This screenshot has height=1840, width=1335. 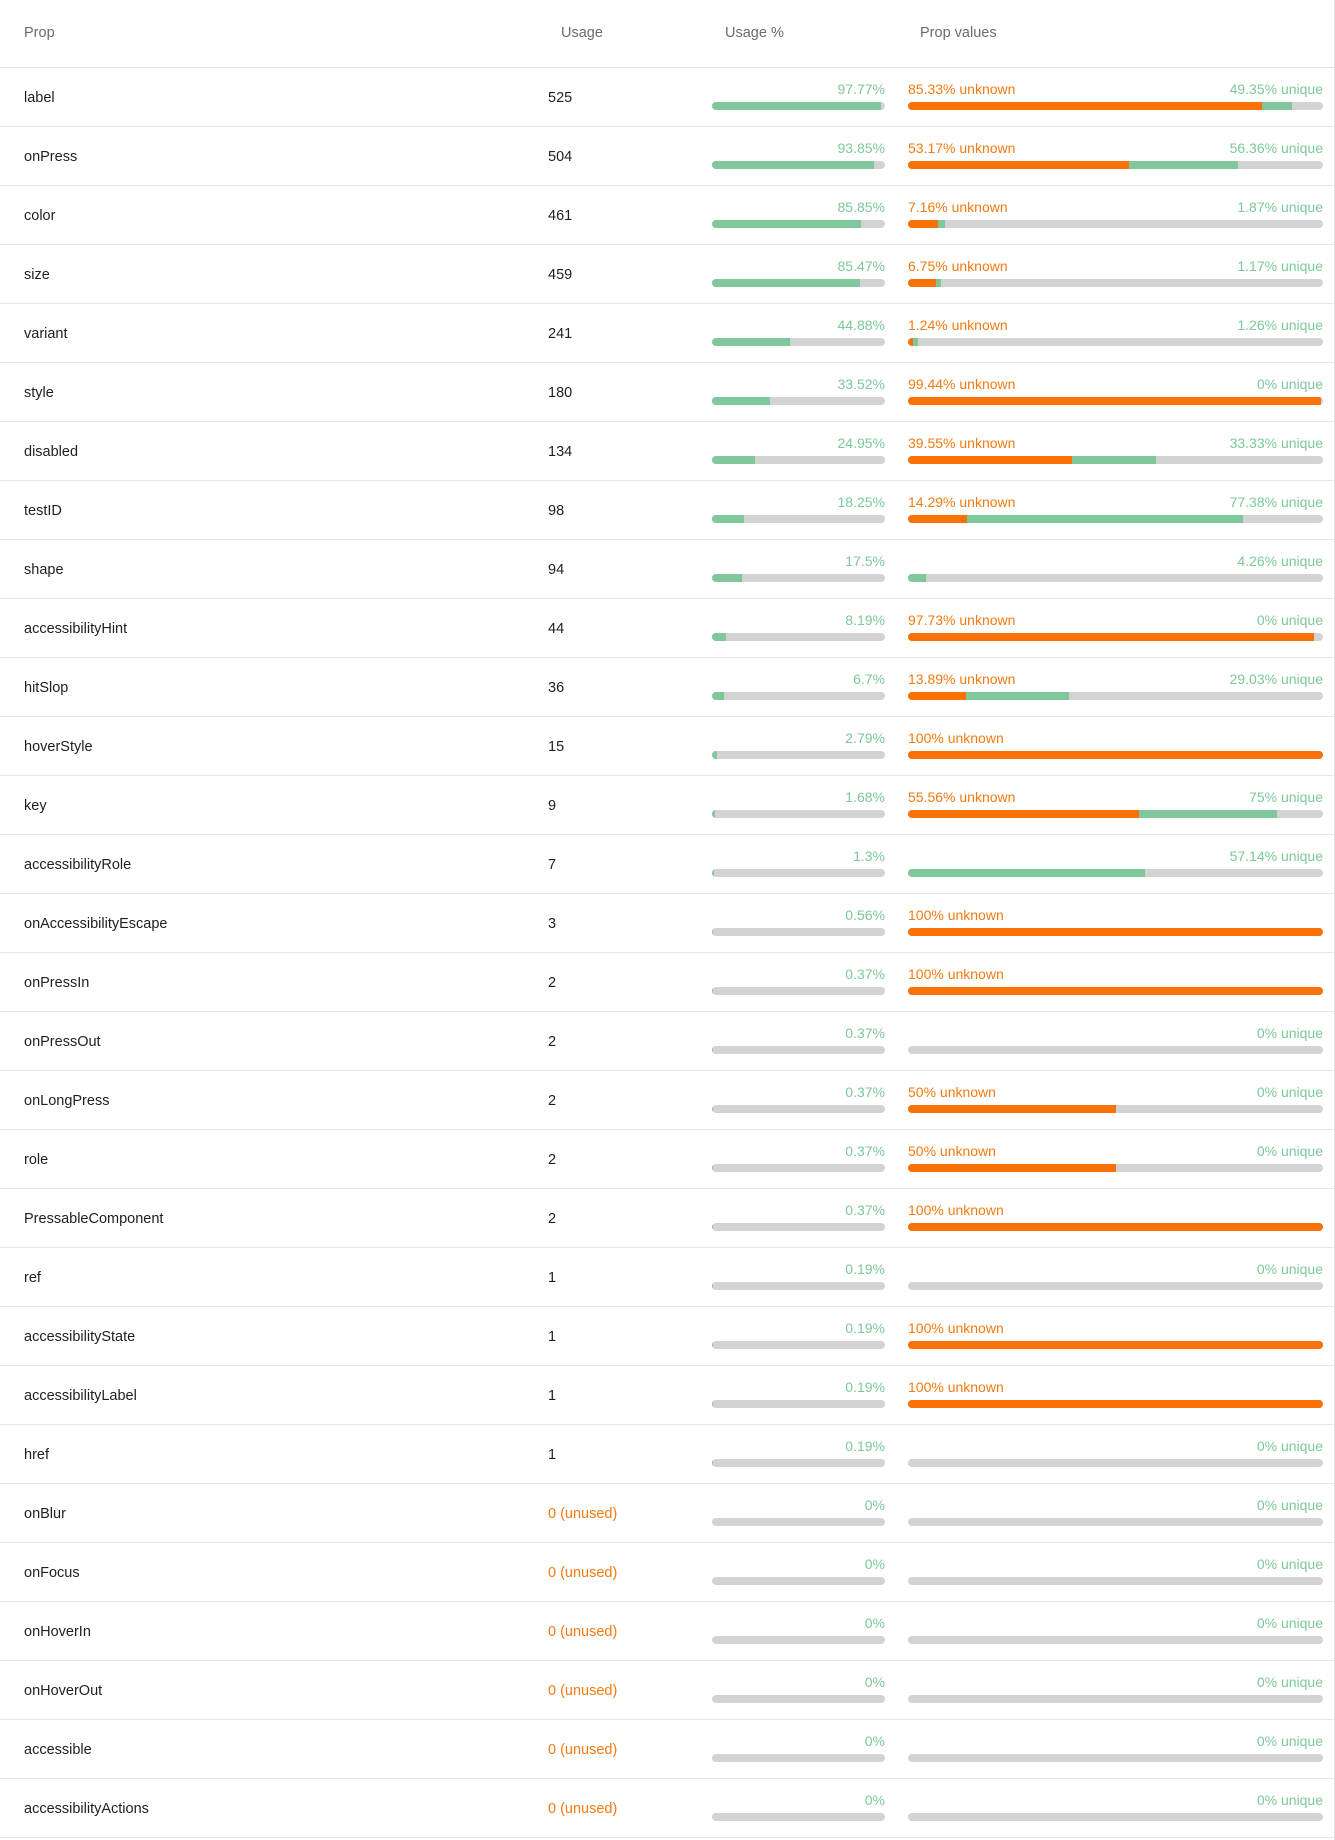 What do you see at coordinates (962, 620) in the screenshot?
I see `unknown-percent-label: 97.73% unknown` at bounding box center [962, 620].